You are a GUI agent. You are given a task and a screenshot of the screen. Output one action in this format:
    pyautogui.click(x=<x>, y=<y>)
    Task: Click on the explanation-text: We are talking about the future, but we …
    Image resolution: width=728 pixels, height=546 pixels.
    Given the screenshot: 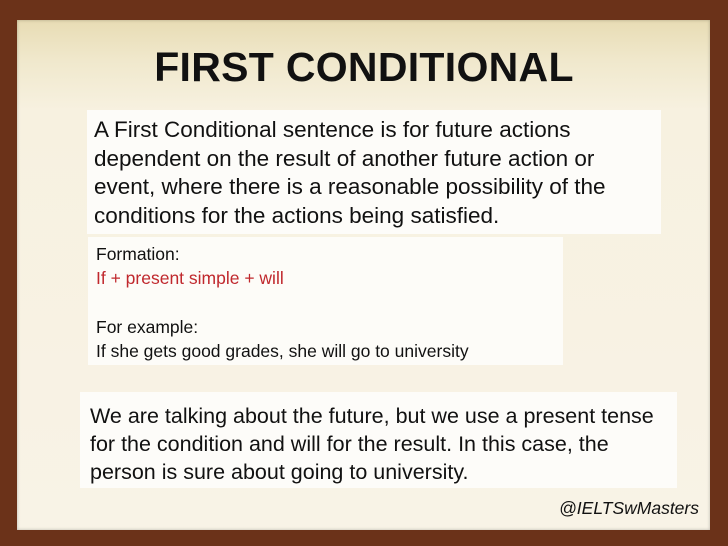 What is the action you would take?
    pyautogui.click(x=372, y=444)
    